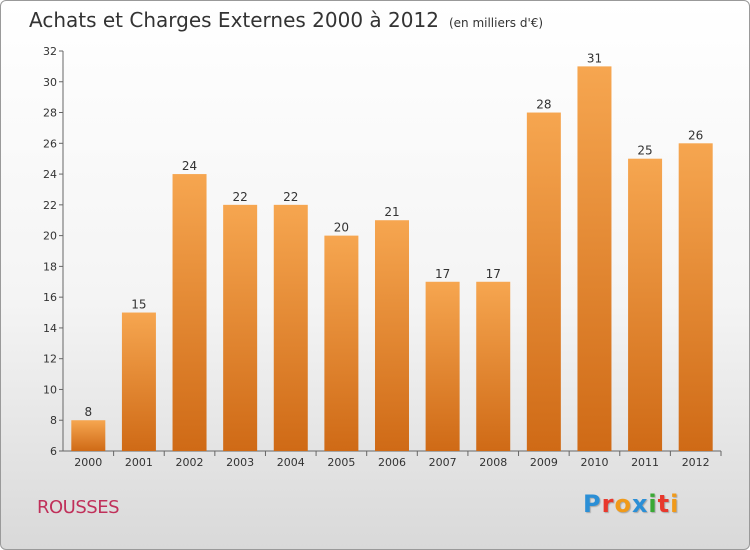 The width and height of the screenshot is (750, 550). What do you see at coordinates (78, 507) in the screenshot?
I see `commune-name: ROUSSES` at bounding box center [78, 507].